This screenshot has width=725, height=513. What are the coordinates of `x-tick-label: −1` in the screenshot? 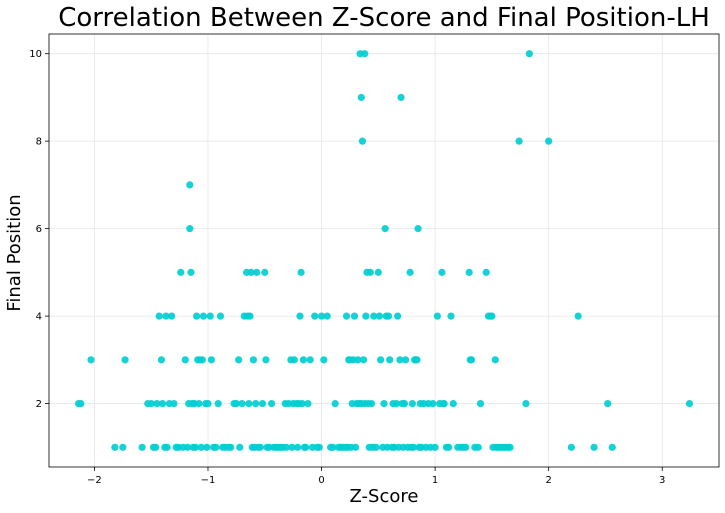 It's located at (208, 480).